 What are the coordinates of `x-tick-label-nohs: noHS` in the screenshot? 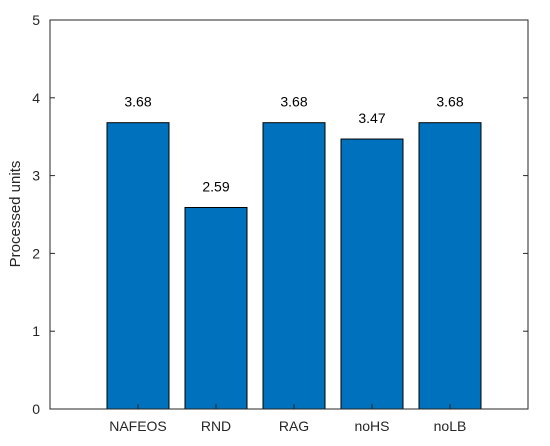 It's located at (371, 426).